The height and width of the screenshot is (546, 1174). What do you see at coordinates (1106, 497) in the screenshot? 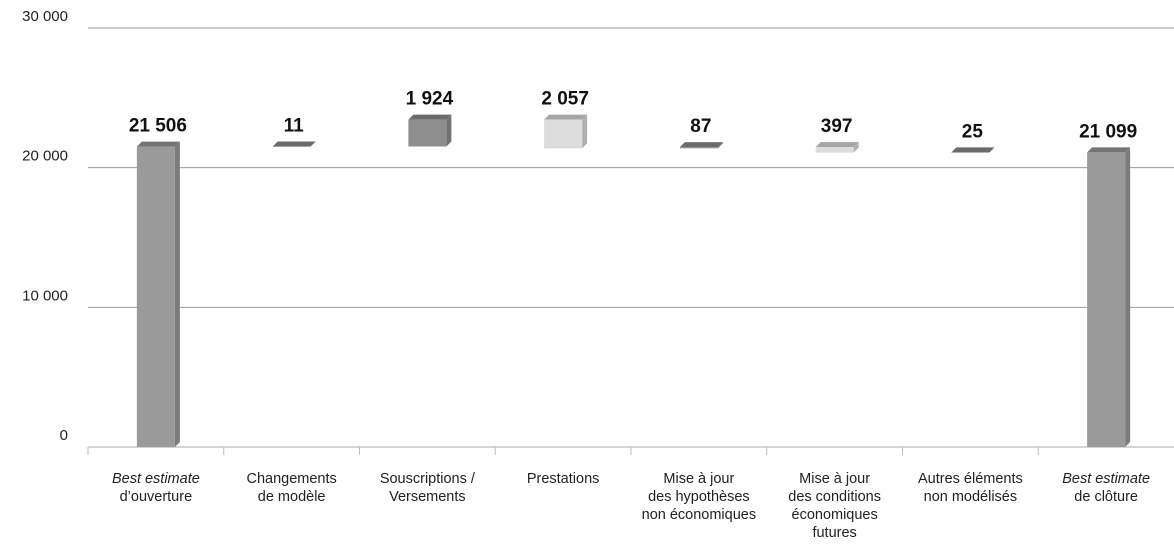
I see `x-tick-label: de clôture` at bounding box center [1106, 497].